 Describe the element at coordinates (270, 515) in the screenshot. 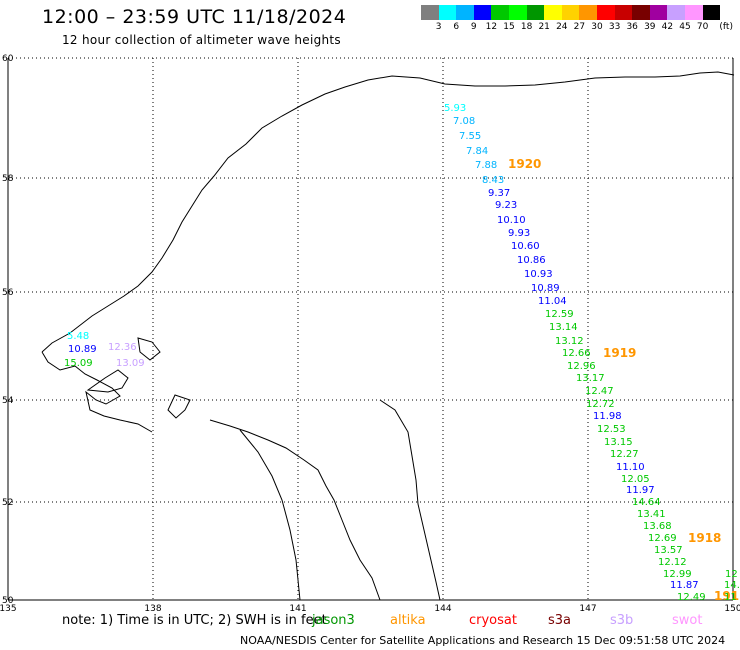

I see `coastline-inner` at that location.